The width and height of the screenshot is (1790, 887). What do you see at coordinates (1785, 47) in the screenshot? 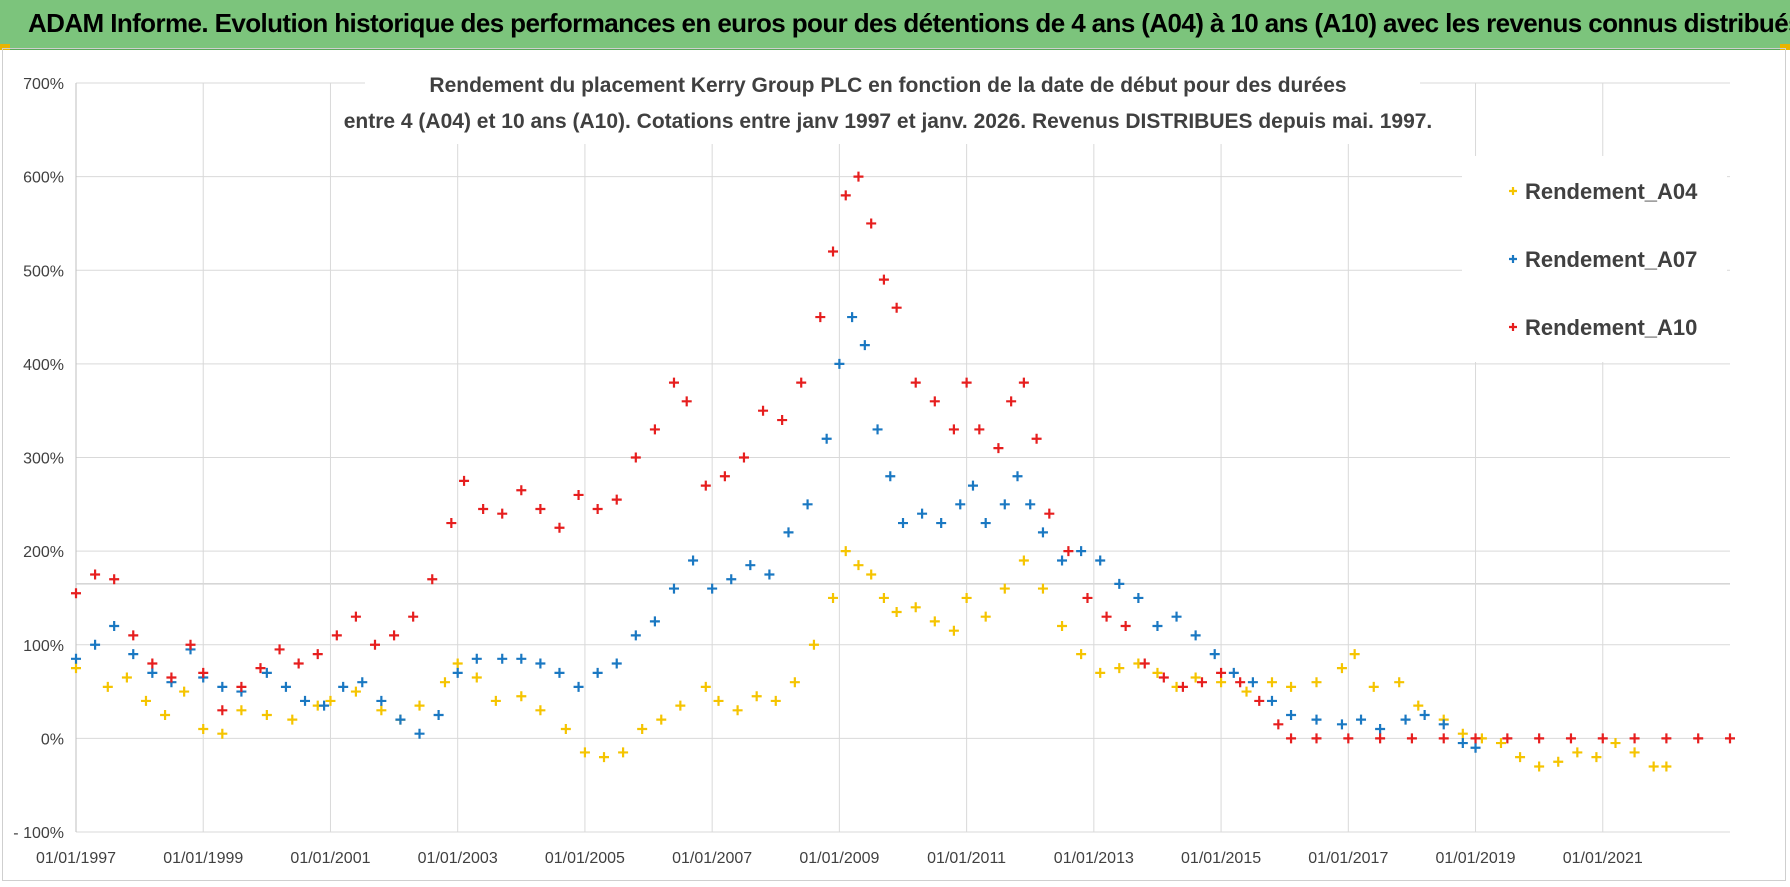
I see `banner-corner-right` at bounding box center [1785, 47].